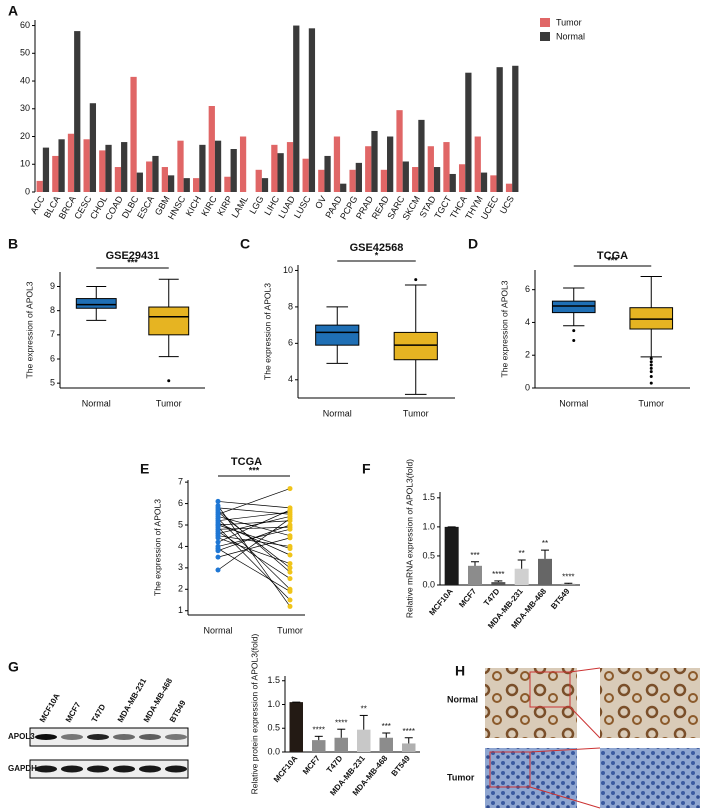  What do you see at coordinates (144, 469) in the screenshot?
I see `panel-letter: E` at bounding box center [144, 469].